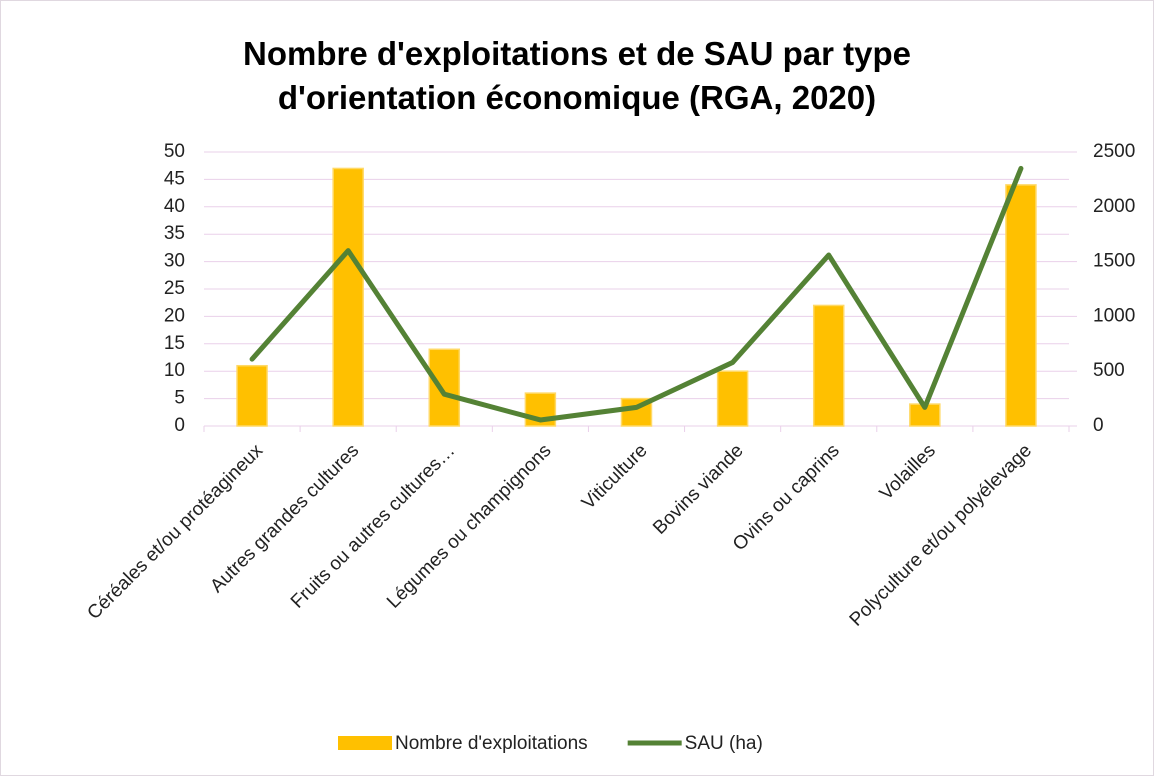 The width and height of the screenshot is (1154, 776). Describe the element at coordinates (174, 315) in the screenshot. I see `y-tick-label: 20` at that location.